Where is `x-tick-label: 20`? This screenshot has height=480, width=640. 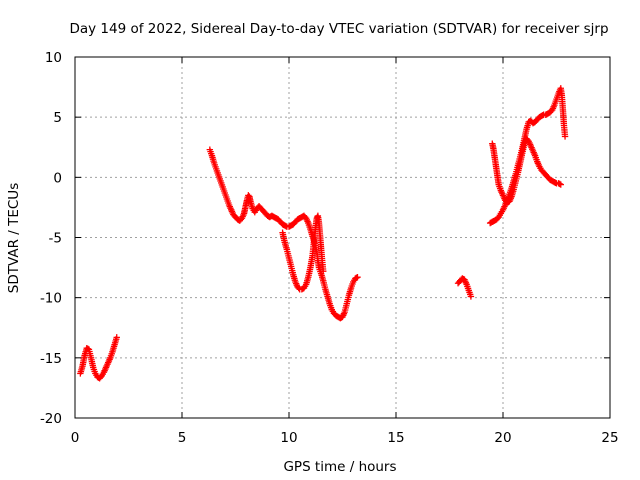 x-tick-label: 20 is located at coordinates (502, 438).